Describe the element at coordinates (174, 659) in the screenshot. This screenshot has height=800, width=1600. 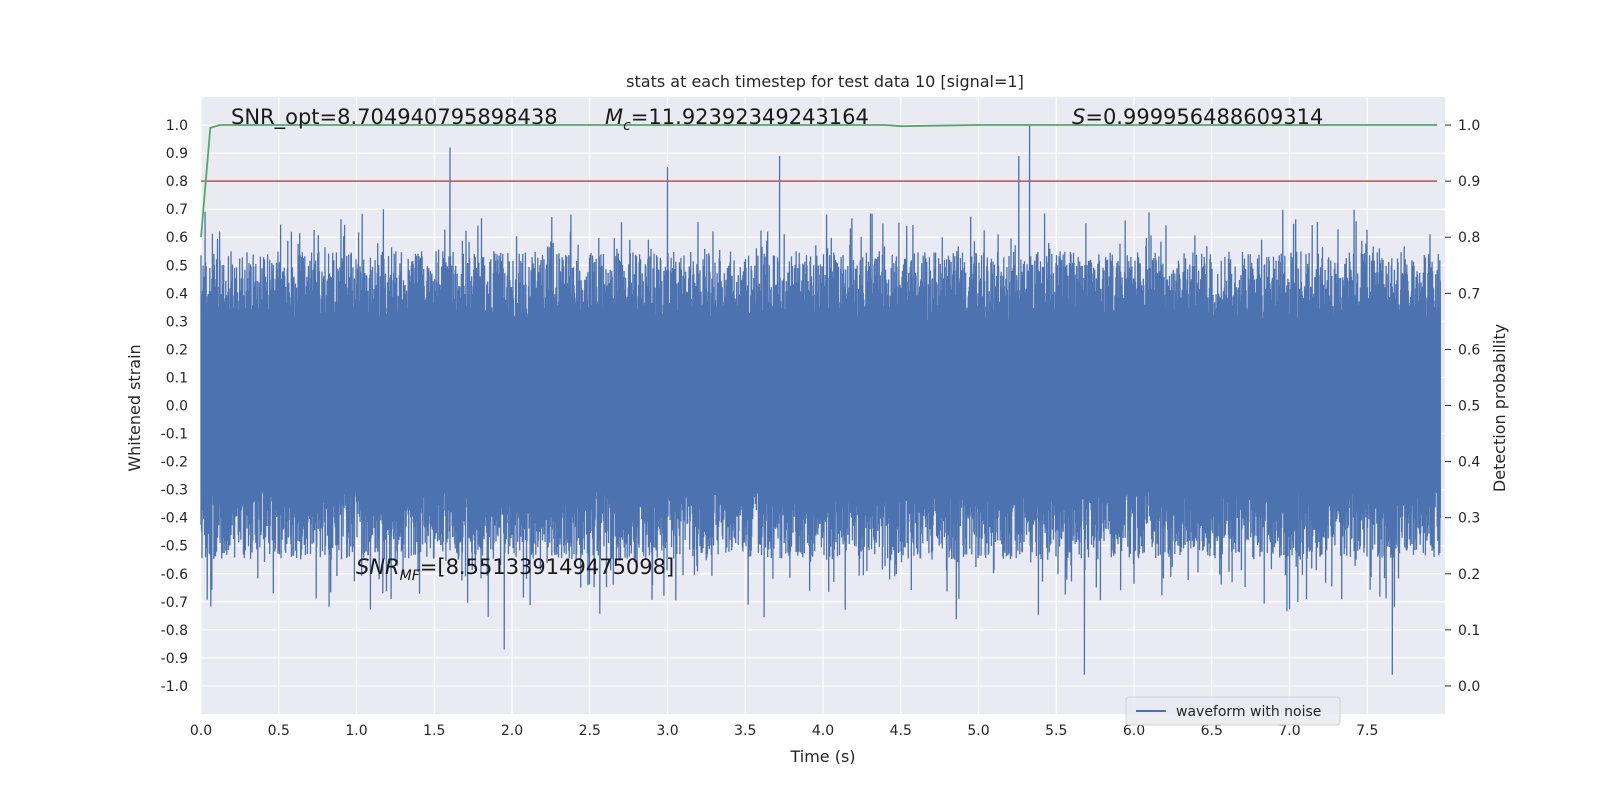
I see `y-tick-label: -0.9` at that location.